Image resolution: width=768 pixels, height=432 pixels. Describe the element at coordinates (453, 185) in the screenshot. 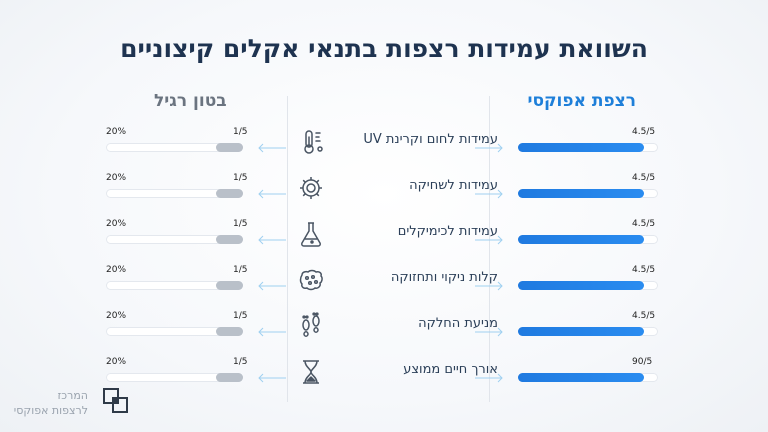

I see `criterion-label: עמידות לשחיקה` at that location.